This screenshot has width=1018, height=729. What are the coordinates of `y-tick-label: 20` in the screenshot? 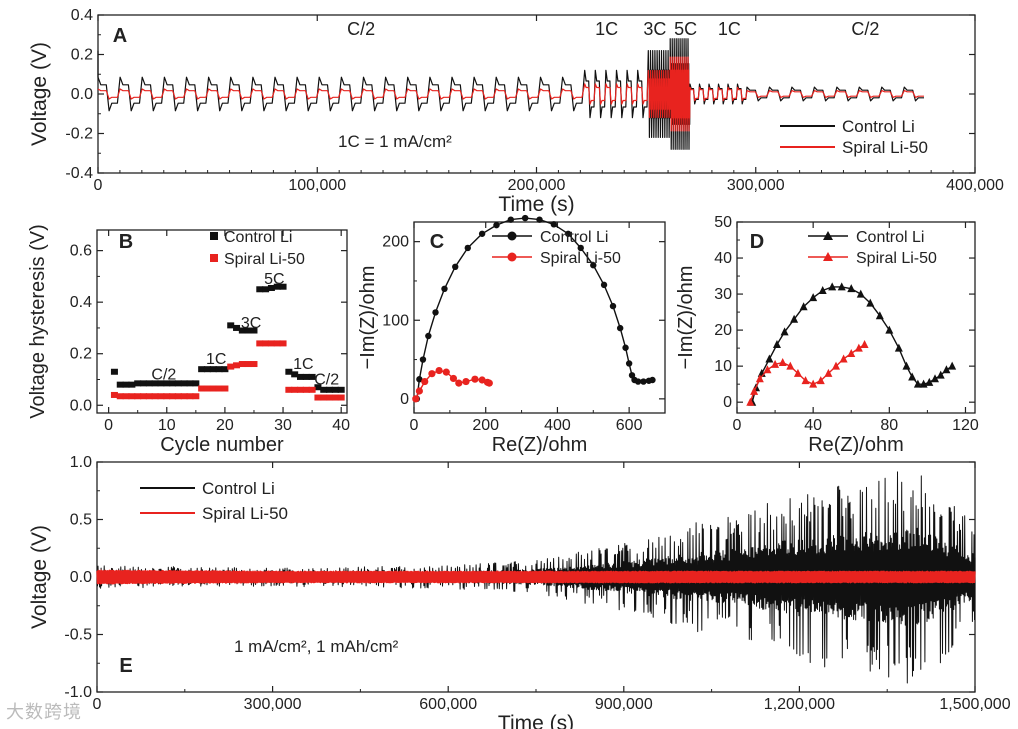 It's located at (723, 330).